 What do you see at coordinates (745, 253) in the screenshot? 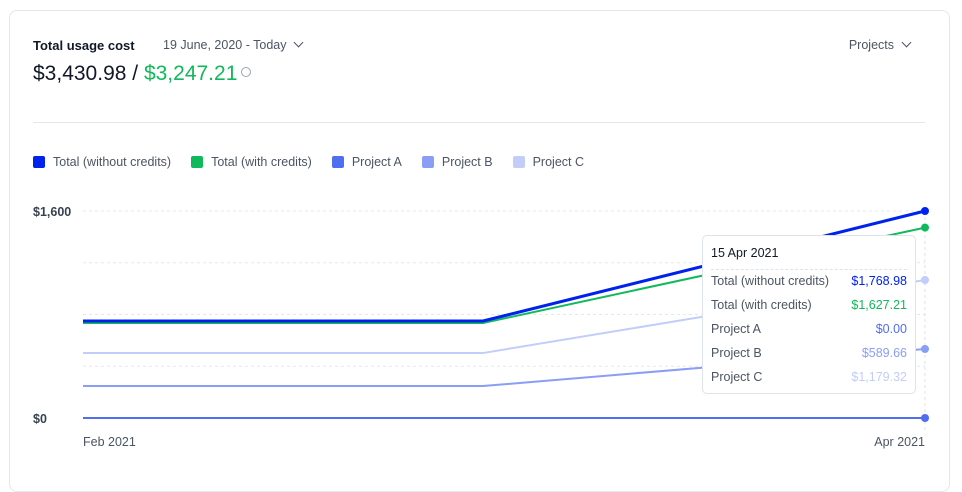
I see `tooltip-date: 15 Apr 2021` at bounding box center [745, 253].